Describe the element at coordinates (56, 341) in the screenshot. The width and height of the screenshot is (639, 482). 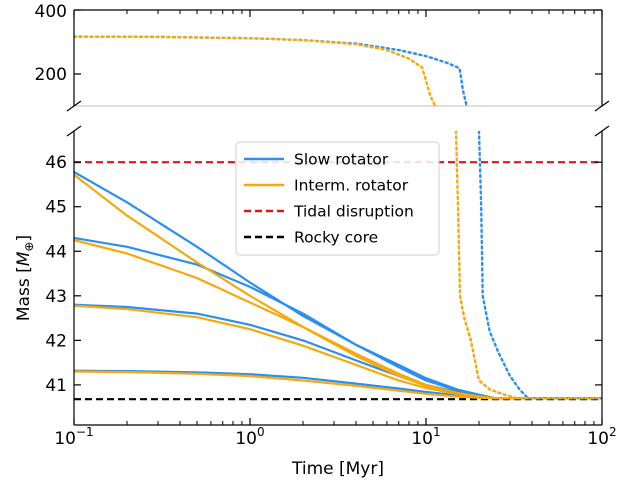
I see `y-tick-label: 42` at that location.